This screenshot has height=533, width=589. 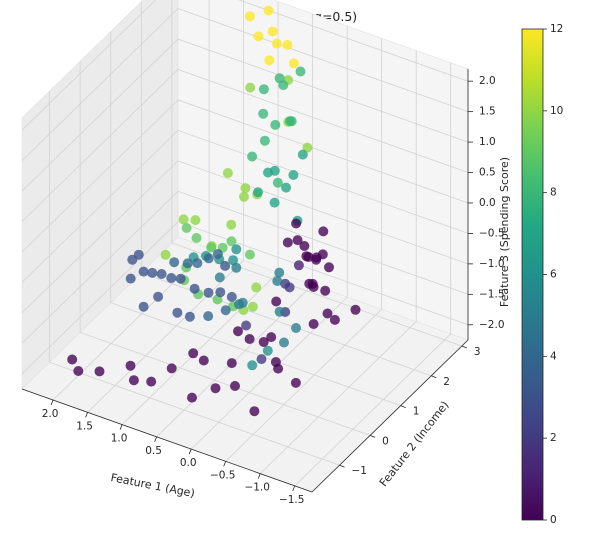 I want to click on z-tick-label: 0.0, so click(x=487, y=203).